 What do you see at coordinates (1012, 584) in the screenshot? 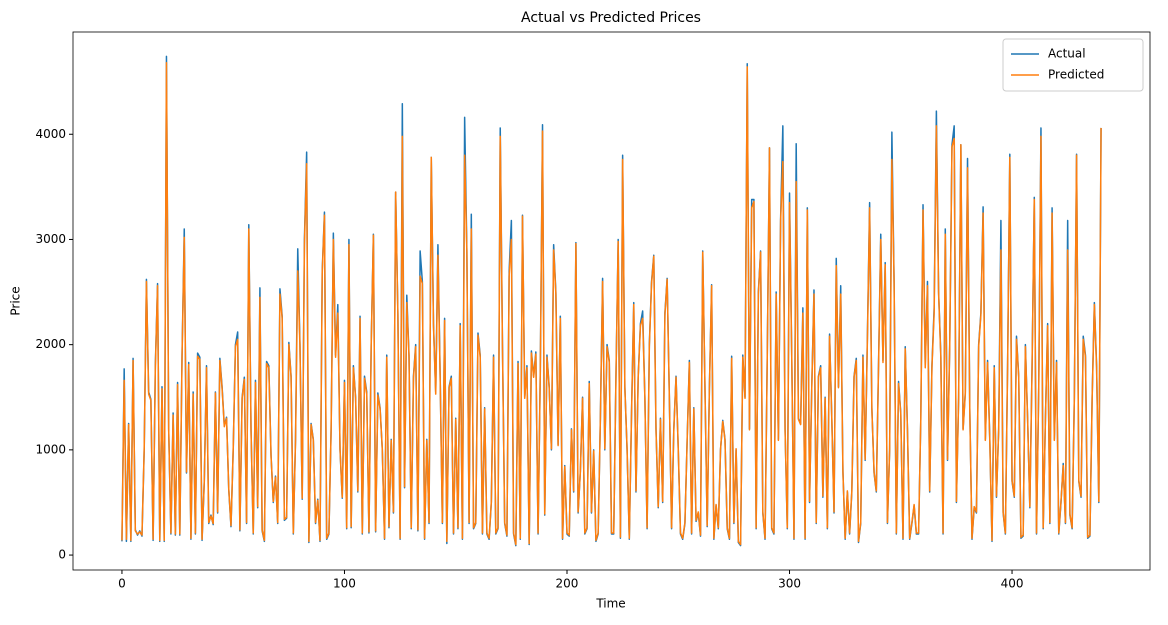
I see `x-tick-label: 400` at bounding box center [1012, 584].